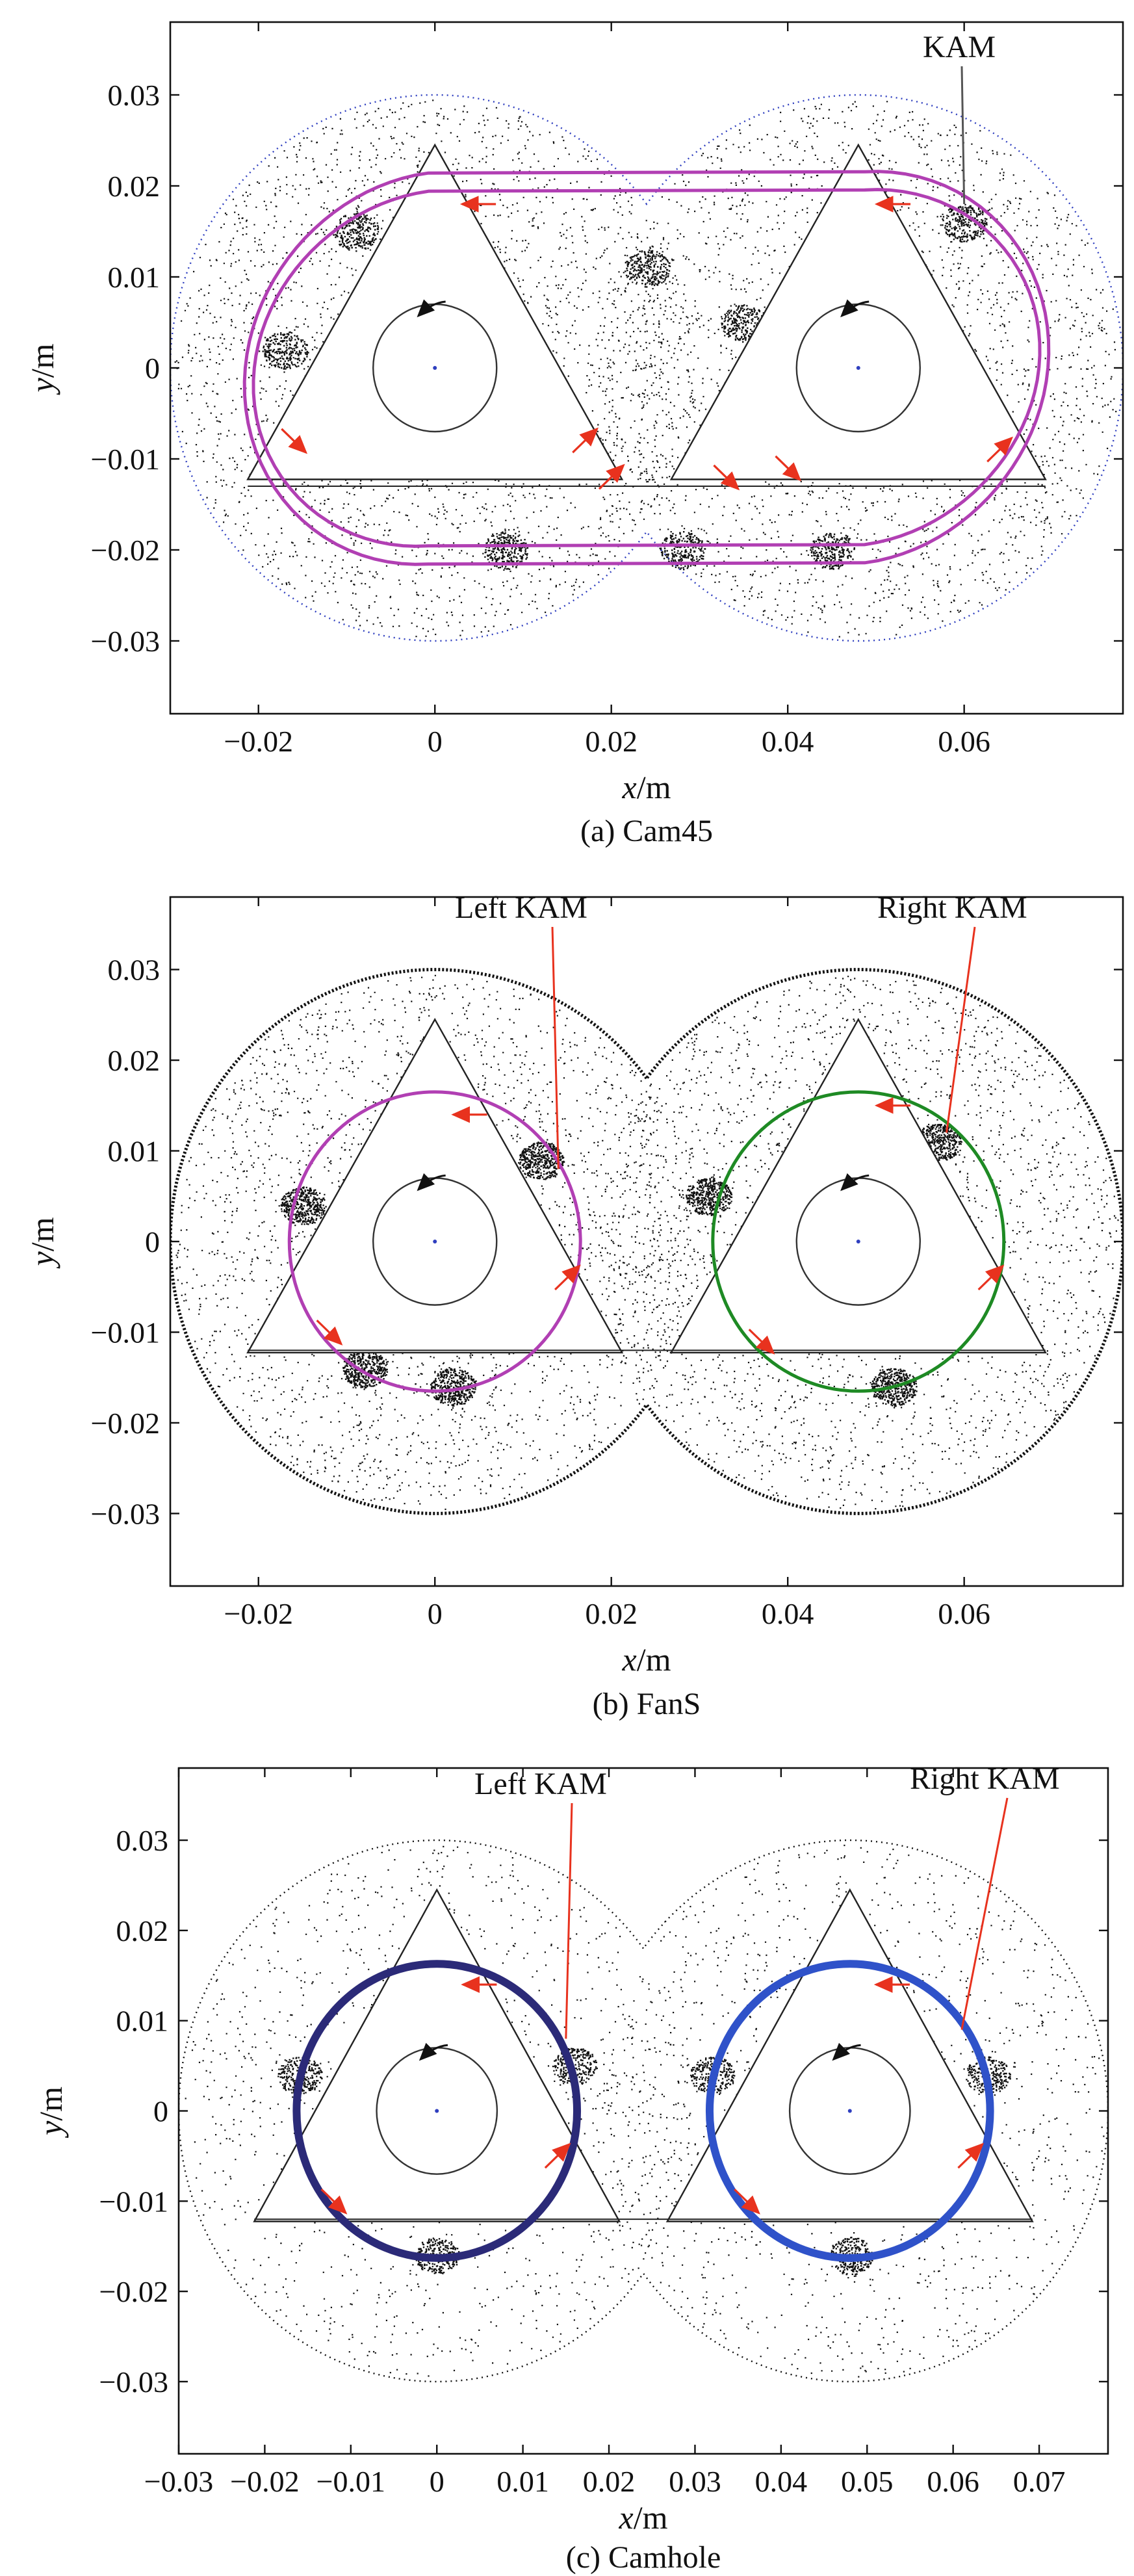 The image size is (1134, 2576). What do you see at coordinates (1039, 2481) in the screenshot?
I see `x-tick-label: 0.07` at bounding box center [1039, 2481].